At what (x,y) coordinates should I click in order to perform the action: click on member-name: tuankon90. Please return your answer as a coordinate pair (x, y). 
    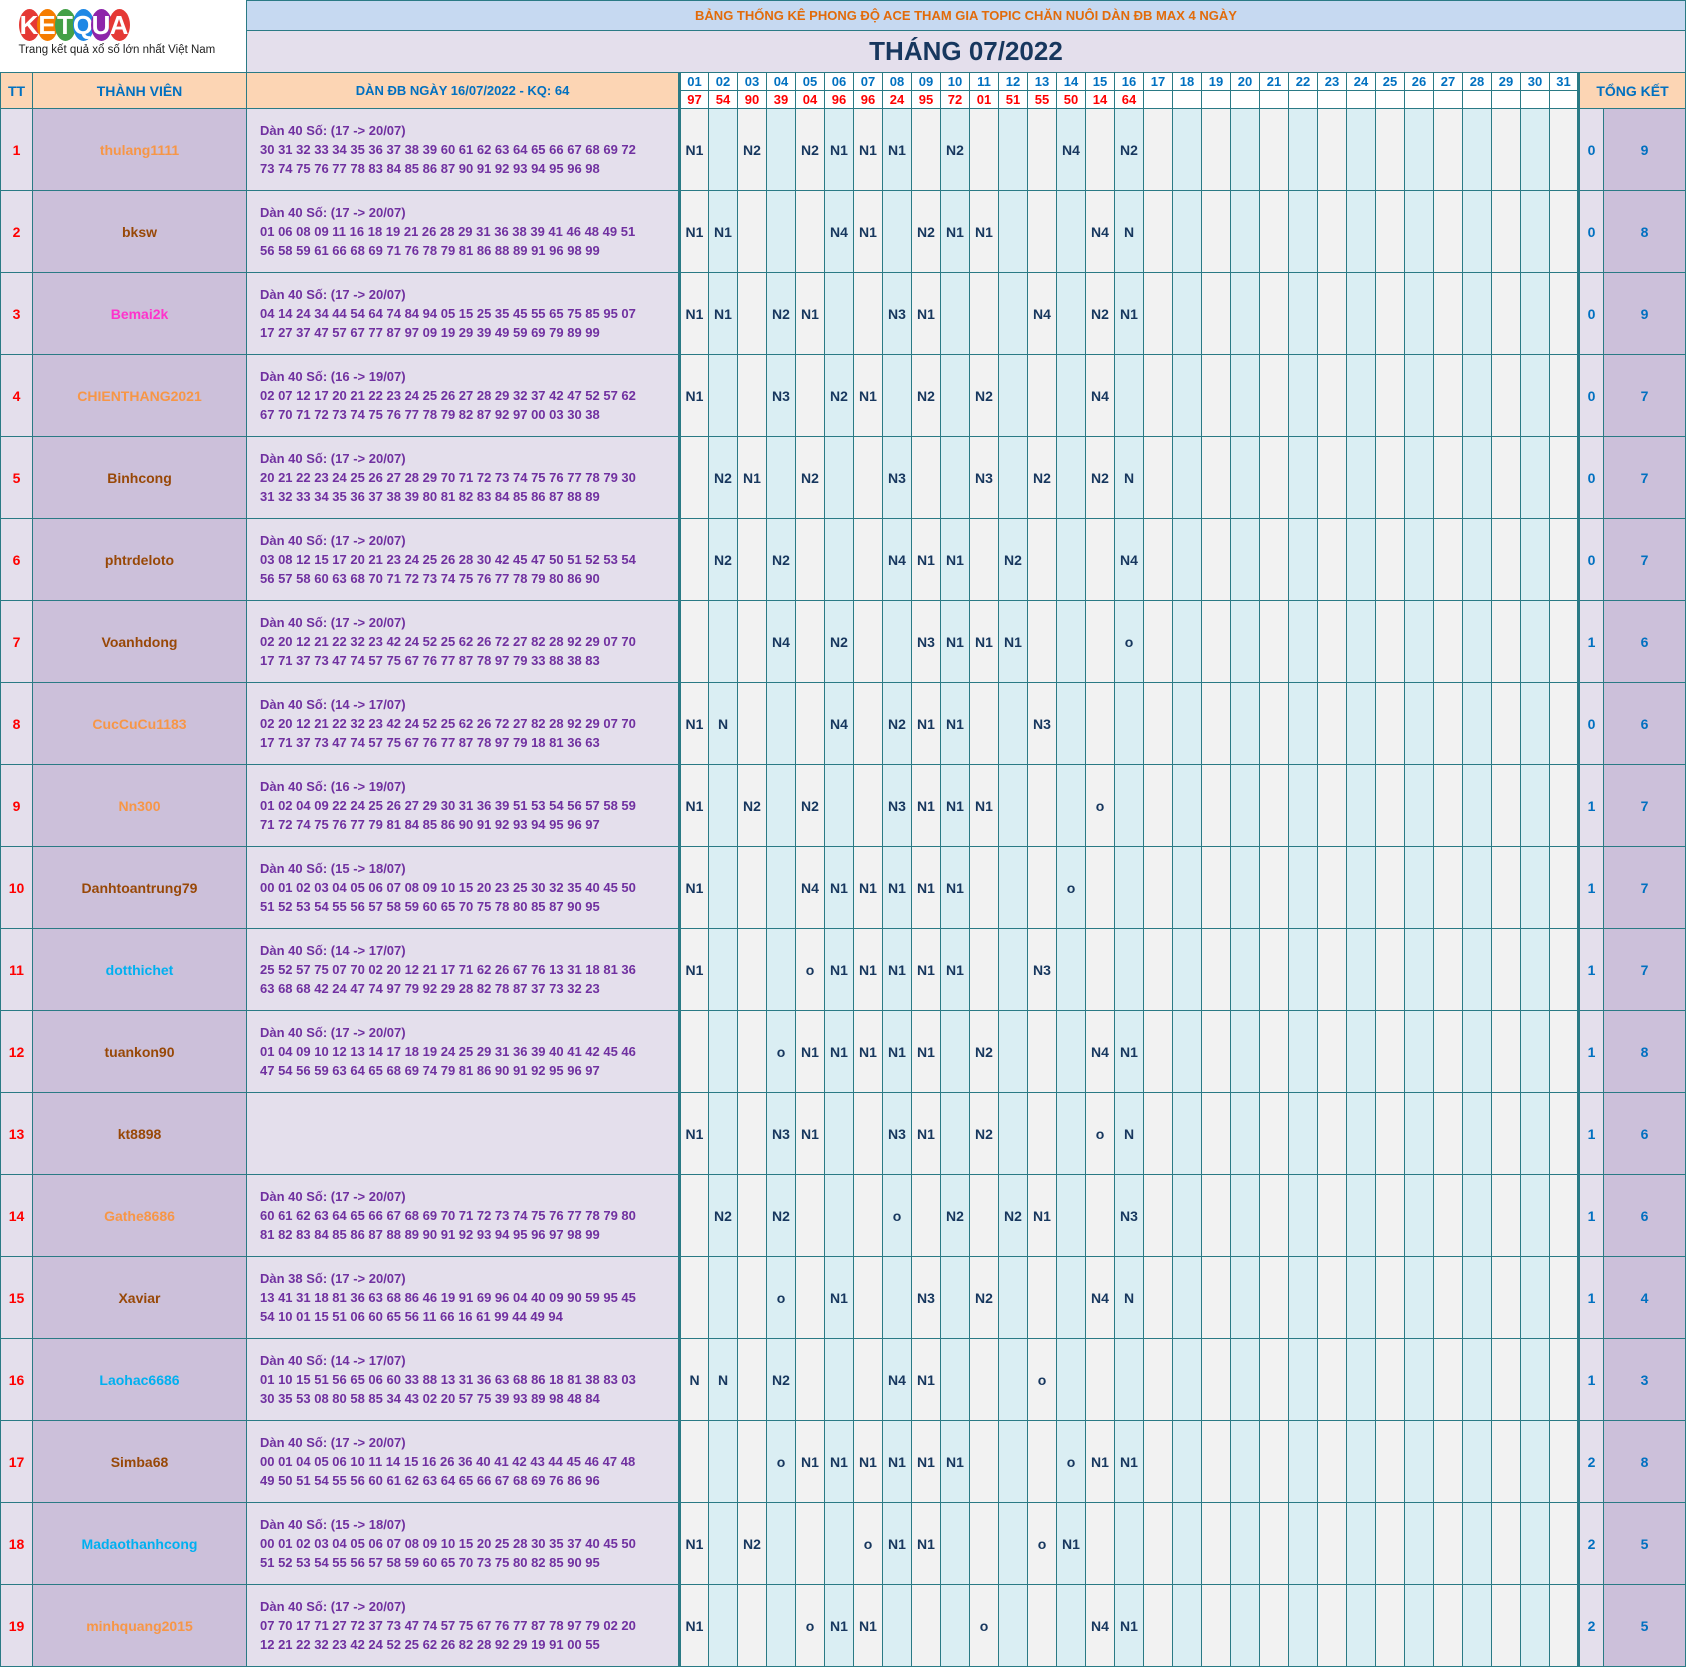
    Looking at the image, I should click on (139, 1051).